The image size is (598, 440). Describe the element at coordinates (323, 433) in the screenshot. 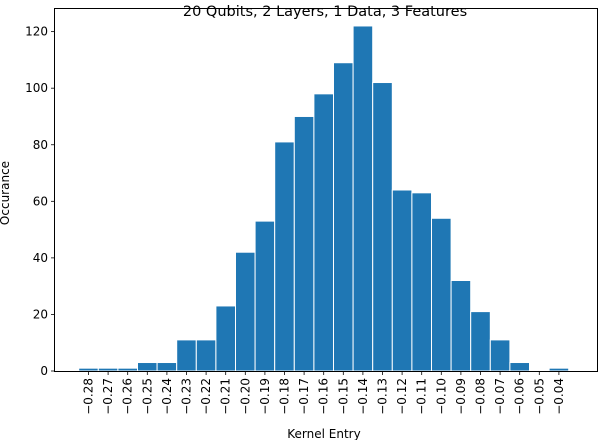

I see `x-axis-label: Kernel Entry` at that location.